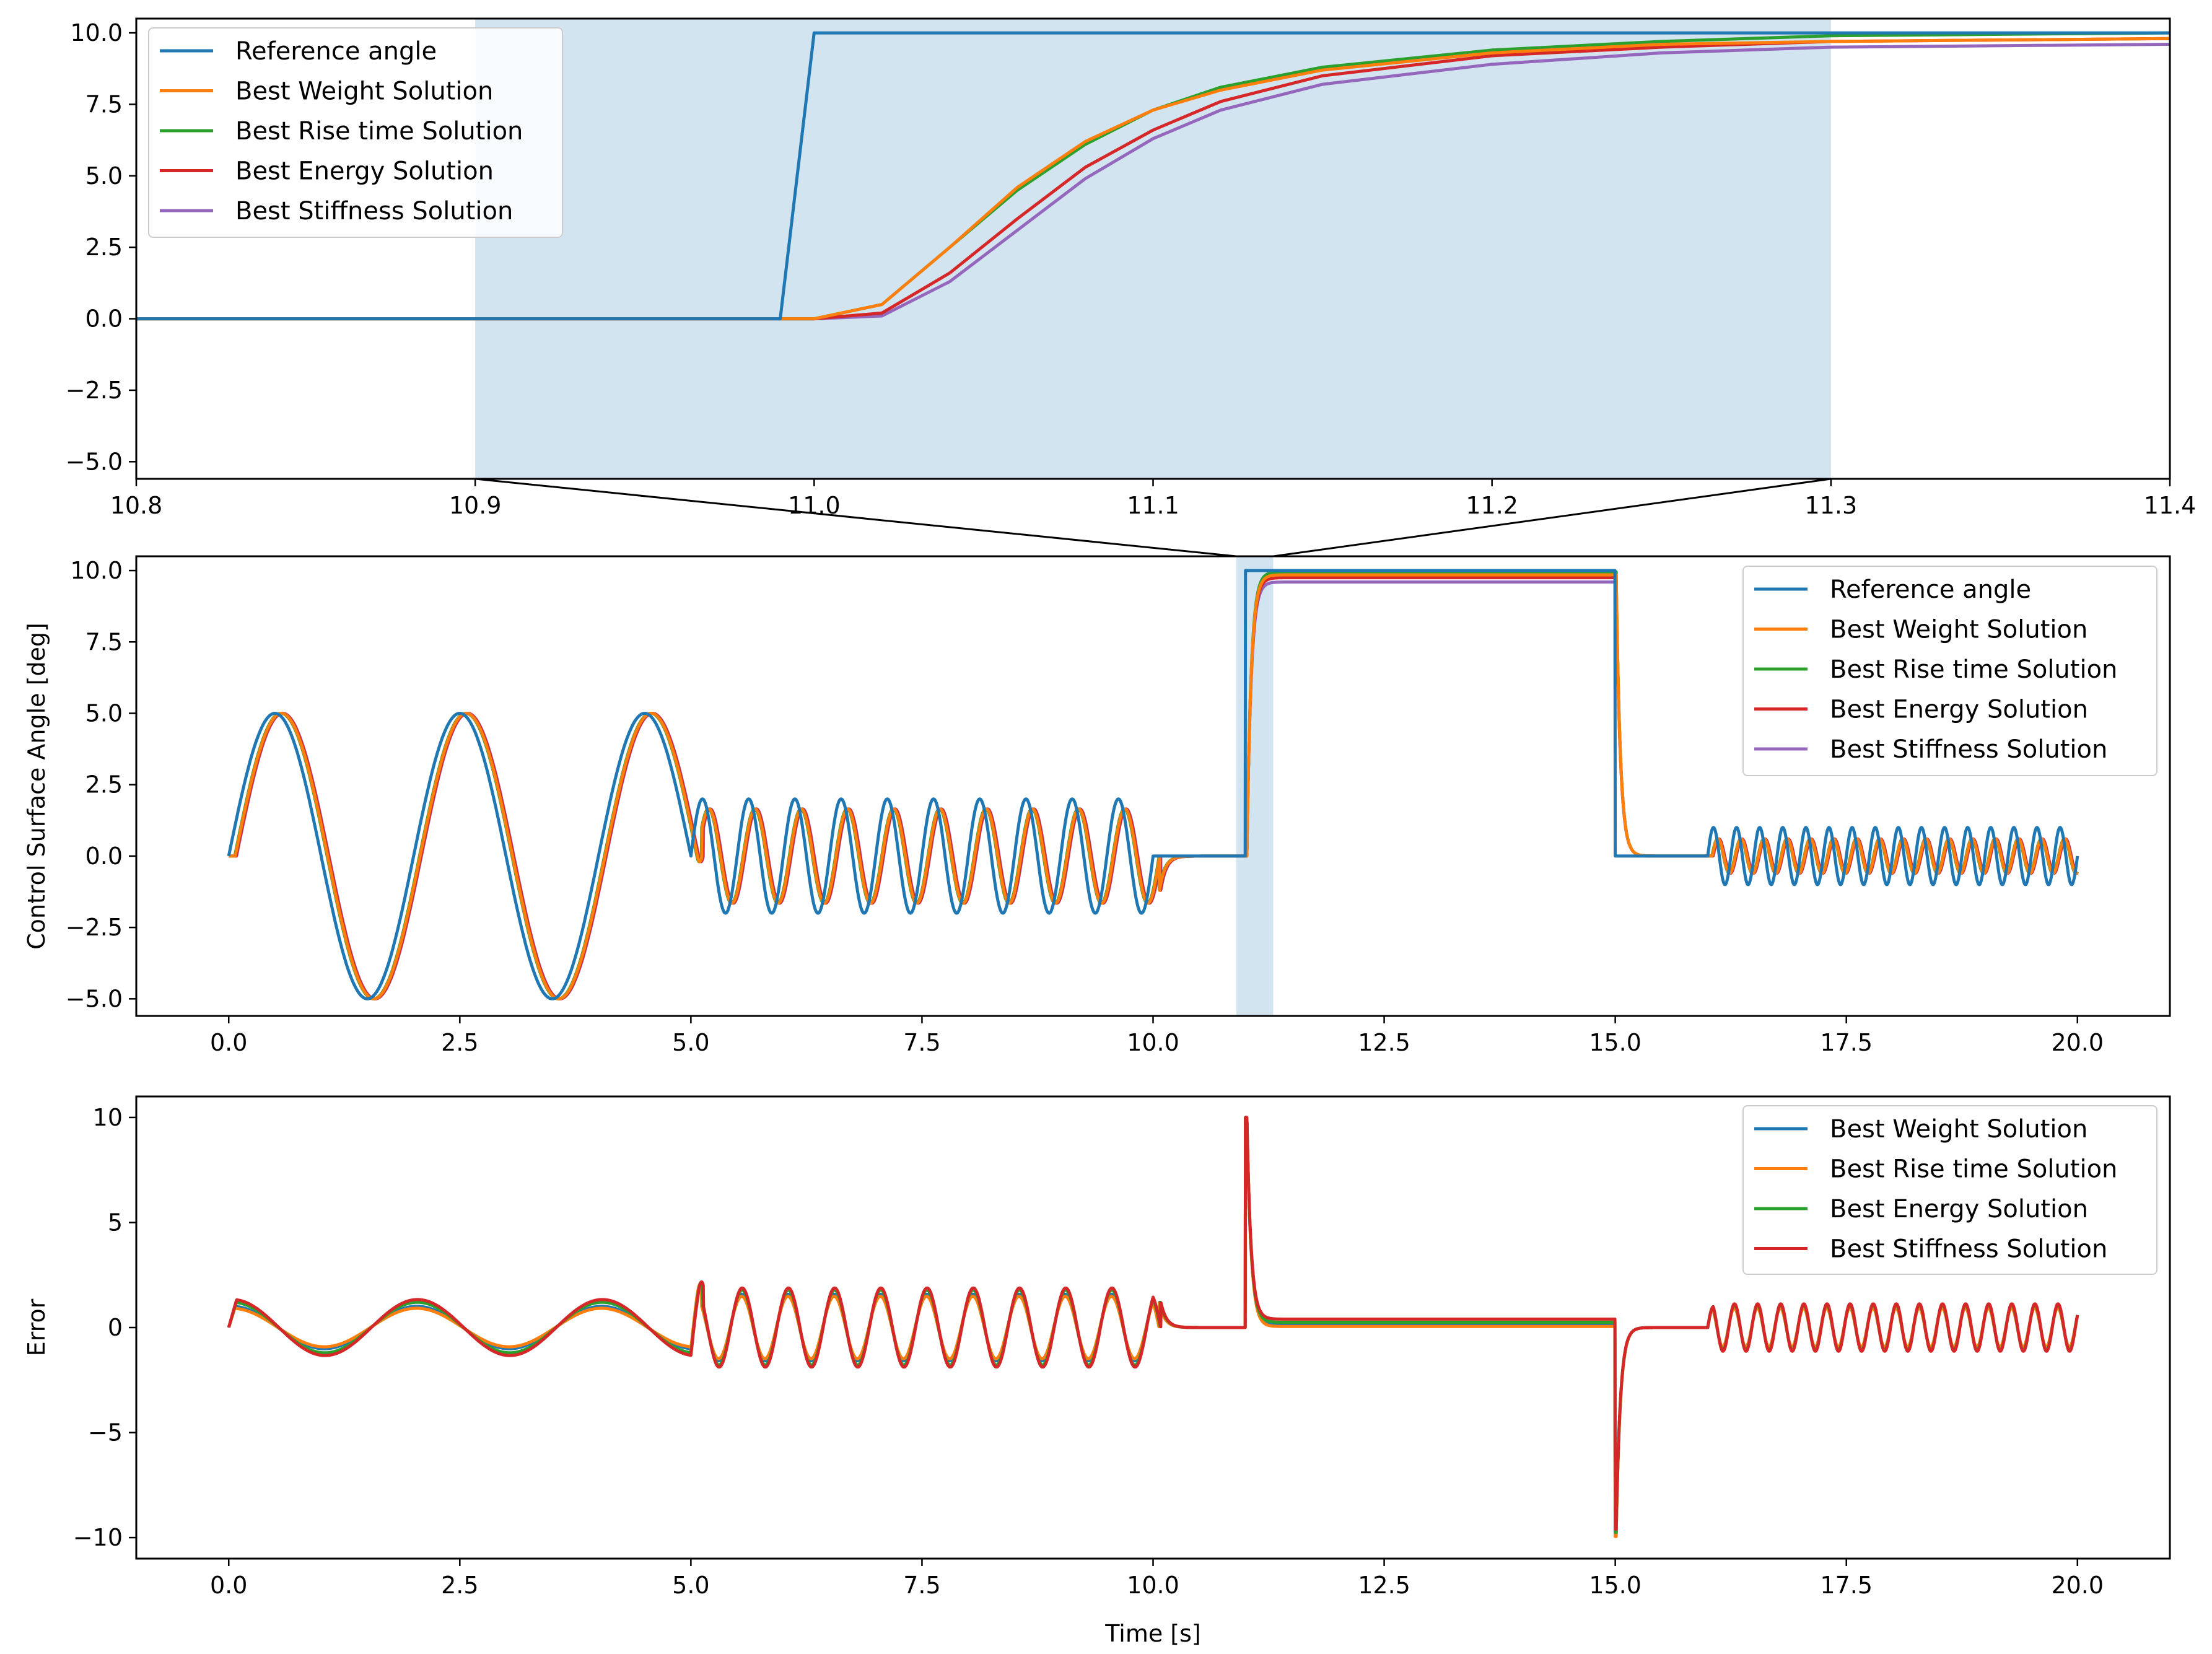 This screenshot has width=2212, height=1654. I want to click on error-x-axis-label: Time [s], so click(1153, 1633).